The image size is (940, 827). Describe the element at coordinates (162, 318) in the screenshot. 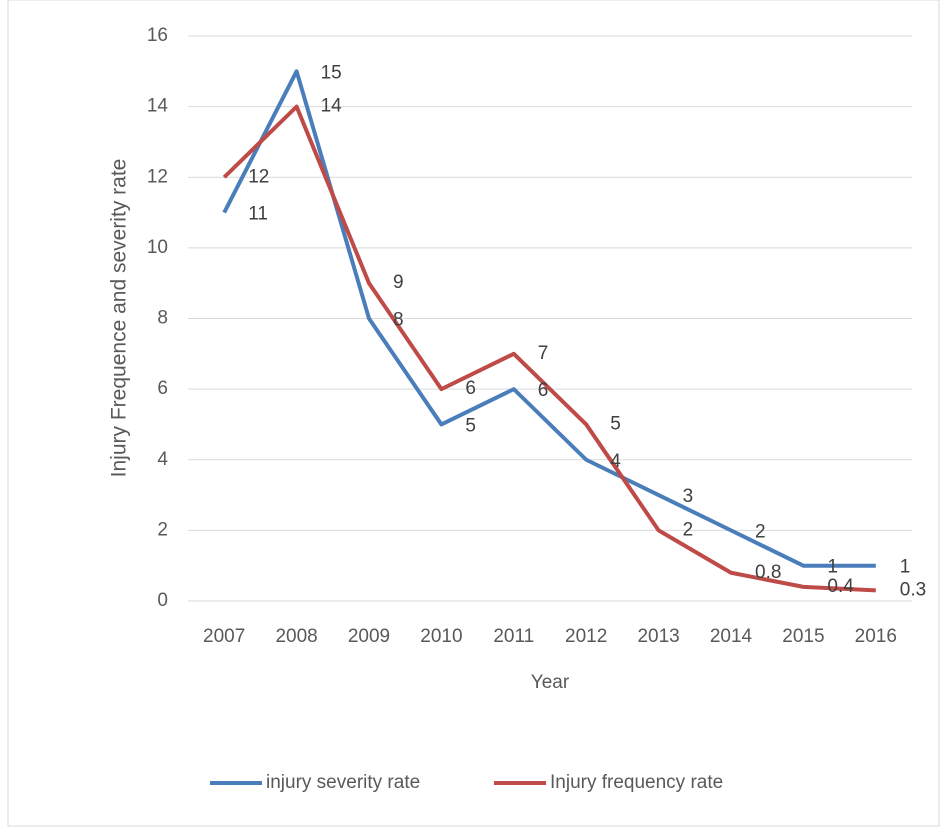

I see `y-tick-label: 8` at that location.